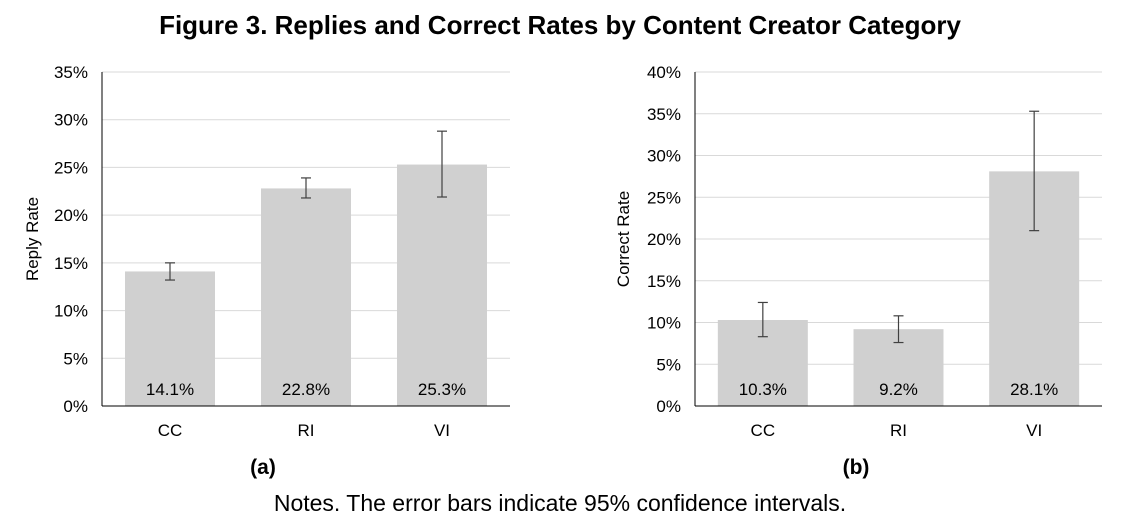 The width and height of the screenshot is (1131, 525). Describe the element at coordinates (668, 364) in the screenshot. I see `correct-rate-ytick-label: 5%` at that location.